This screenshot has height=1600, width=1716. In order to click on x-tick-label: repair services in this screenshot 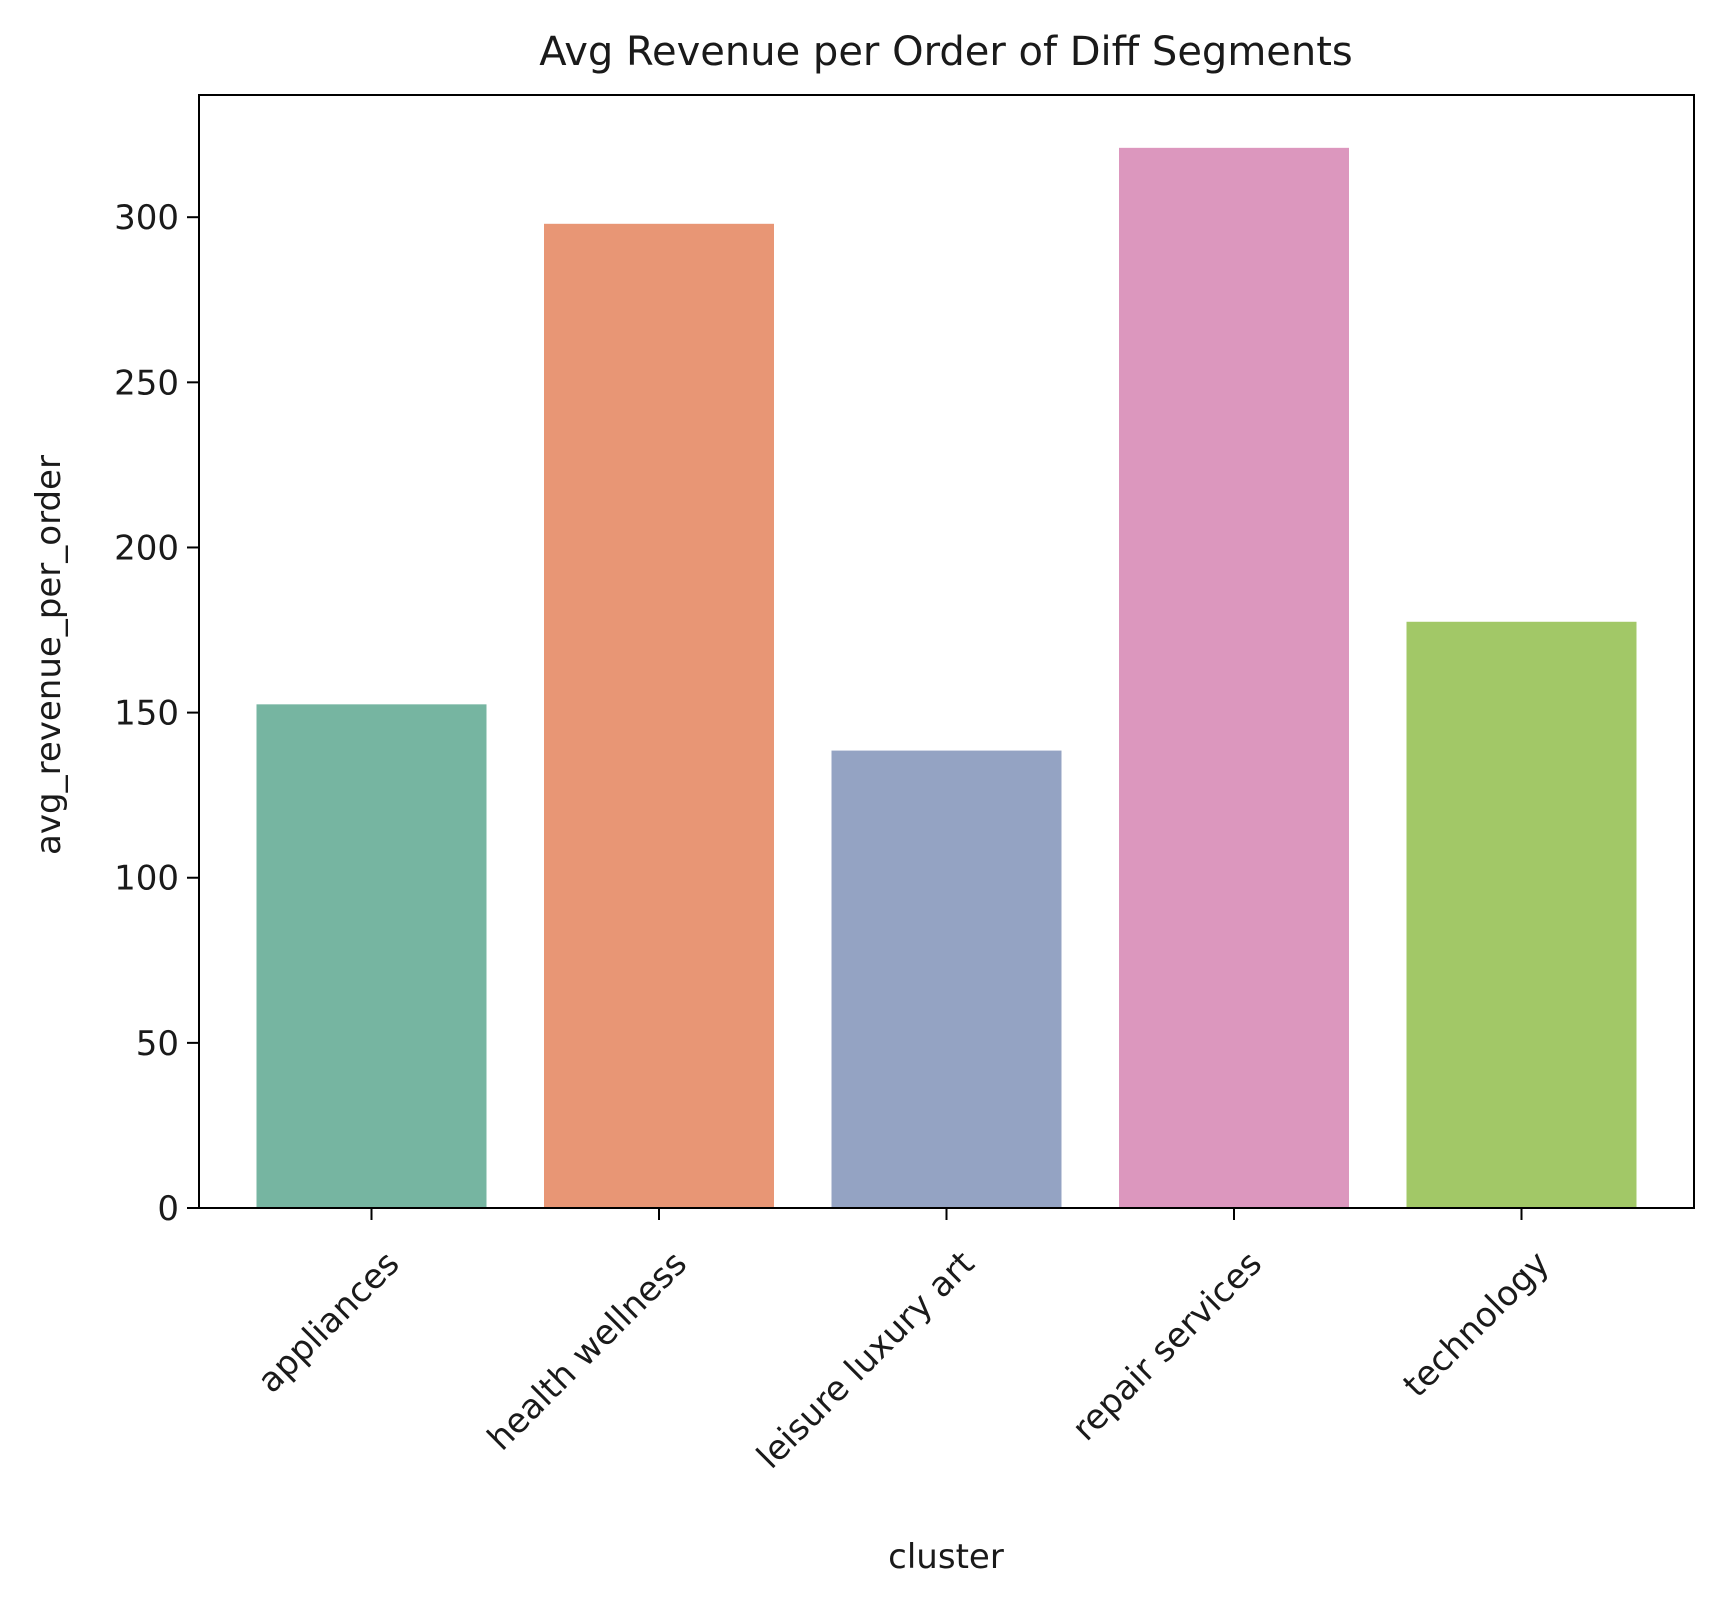, I will do `click(1167, 1346)`.